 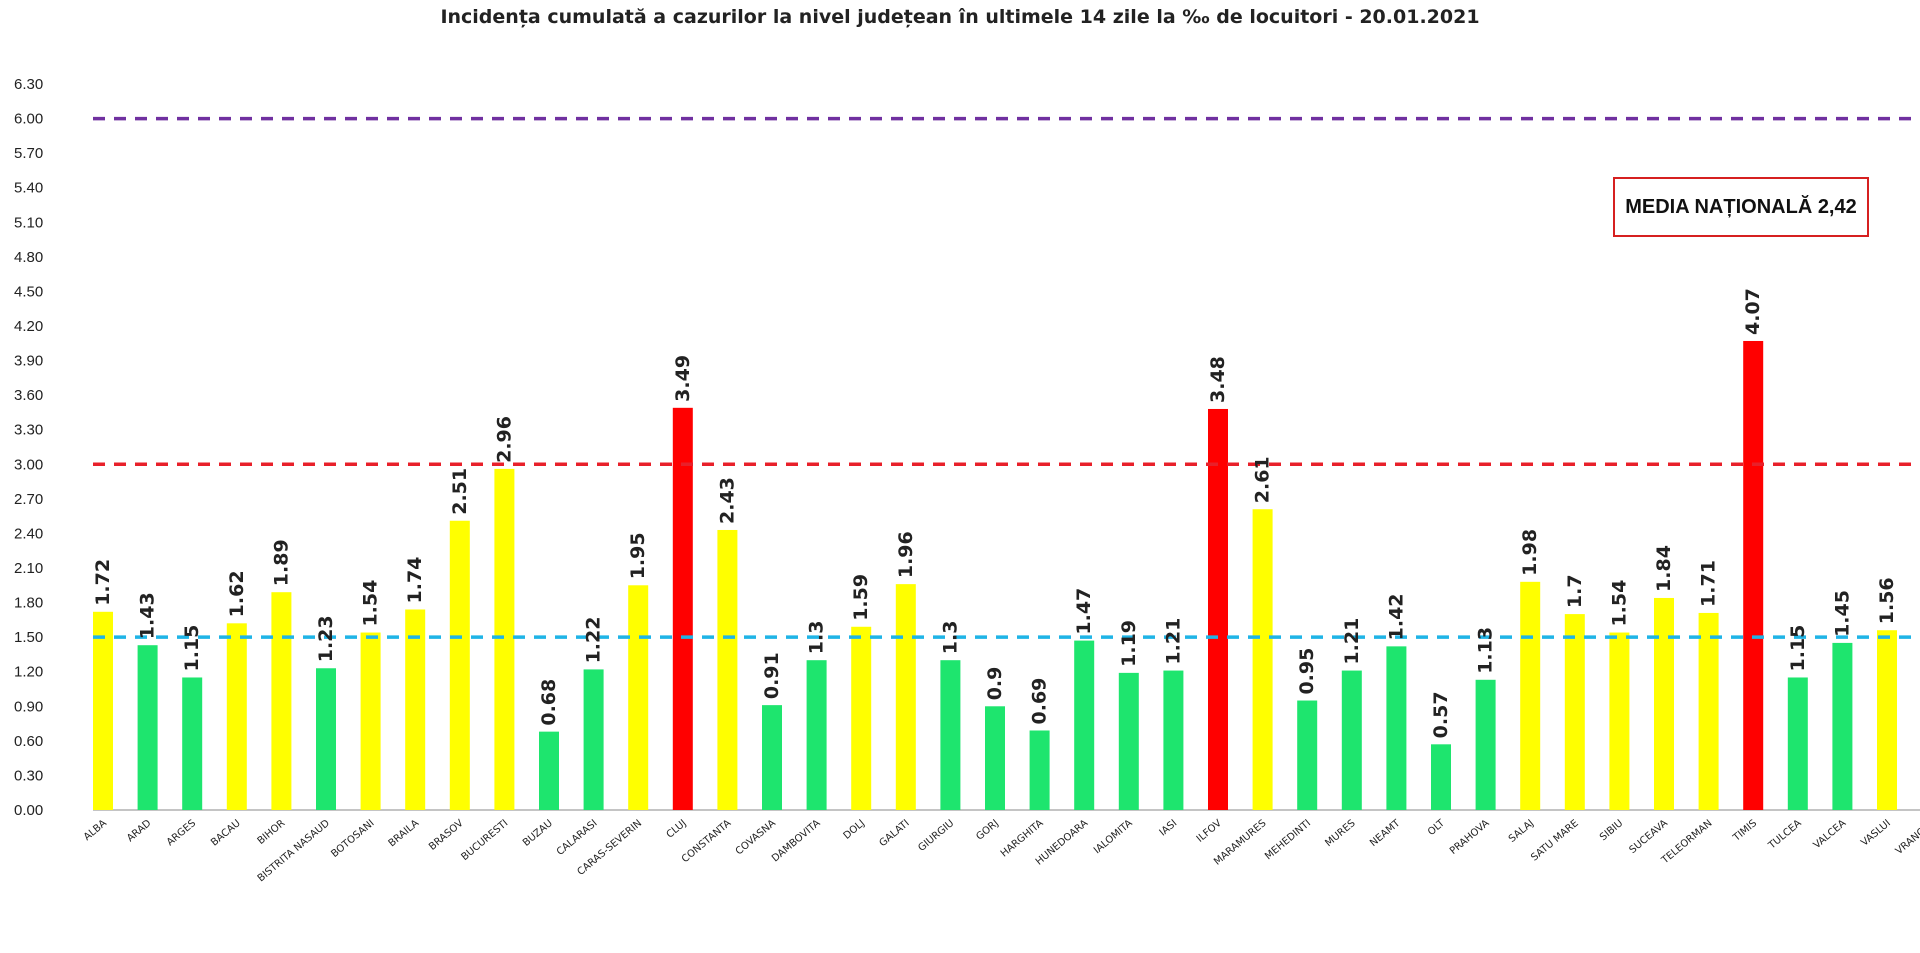 I want to click on bar-alba, so click(x=103, y=710).